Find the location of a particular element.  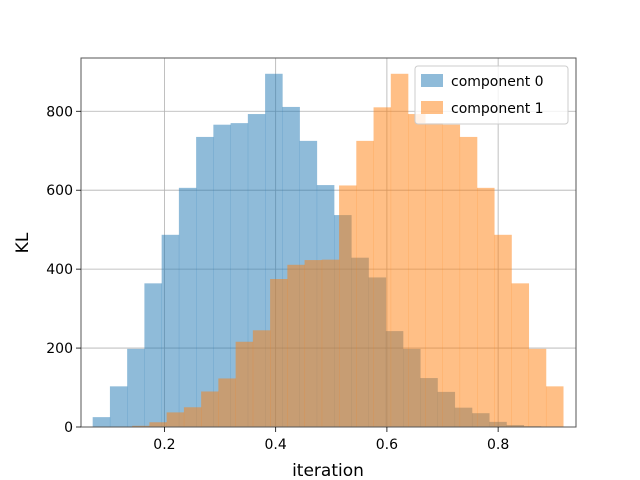

x-tick-label: 0.2 is located at coordinates (164, 445).